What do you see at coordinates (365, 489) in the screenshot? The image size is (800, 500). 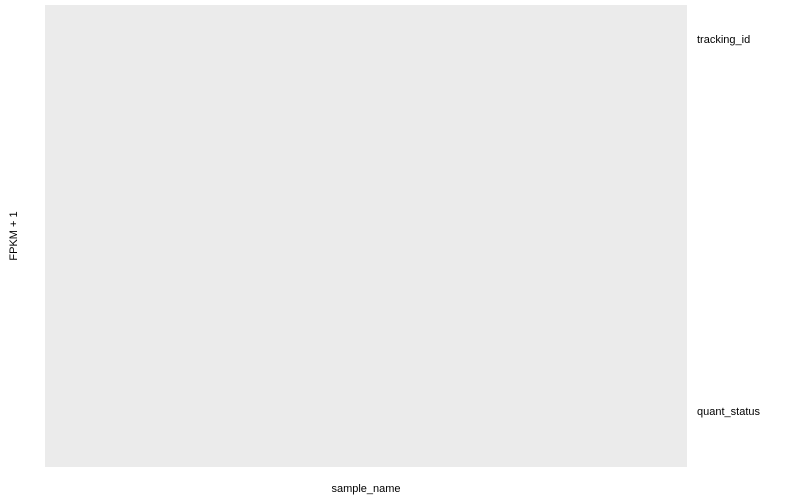 I see `x-axis-title: sample_name` at bounding box center [365, 489].